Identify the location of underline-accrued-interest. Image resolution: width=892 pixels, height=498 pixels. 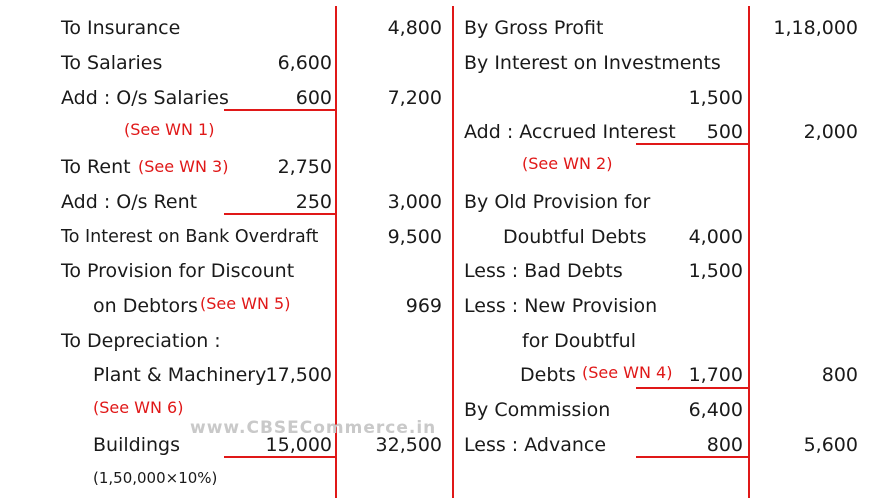
(692, 144).